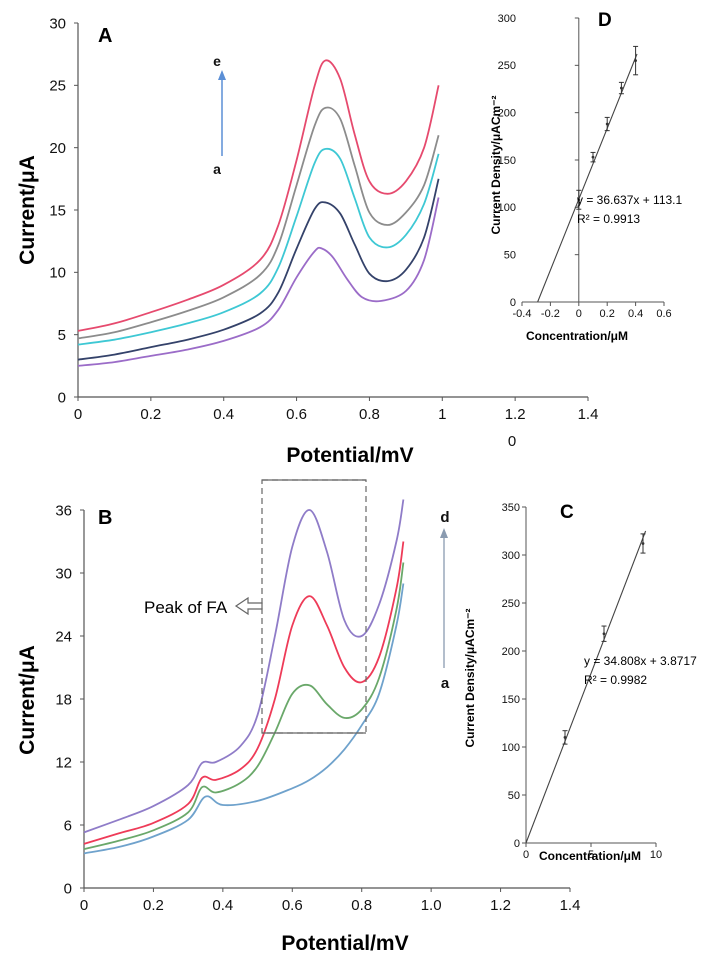 The image size is (713, 964). What do you see at coordinates (591, 855) in the screenshot?
I see `c-x-tick-label: 5` at bounding box center [591, 855].